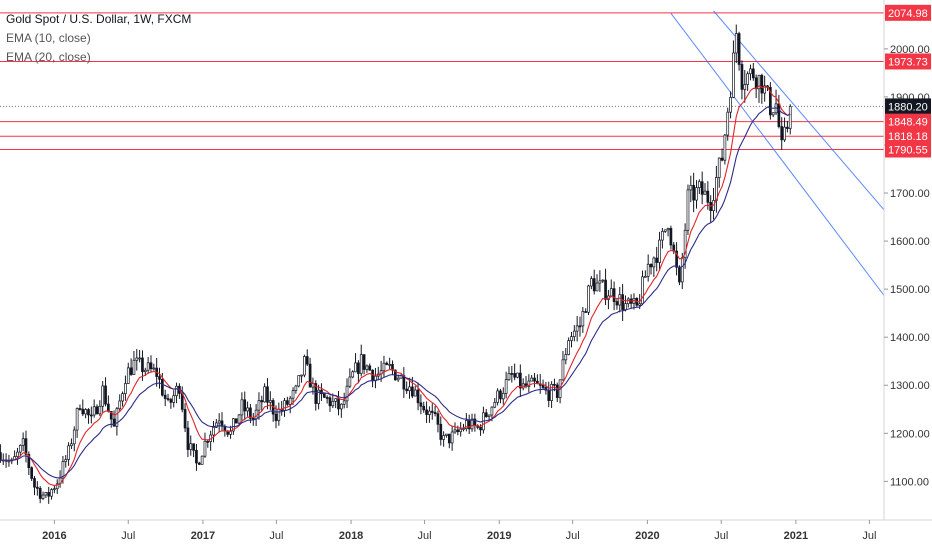 This screenshot has width=932, height=550. What do you see at coordinates (48, 38) in the screenshot?
I see `indicator-ema-10: EMA (10, close)` at bounding box center [48, 38].